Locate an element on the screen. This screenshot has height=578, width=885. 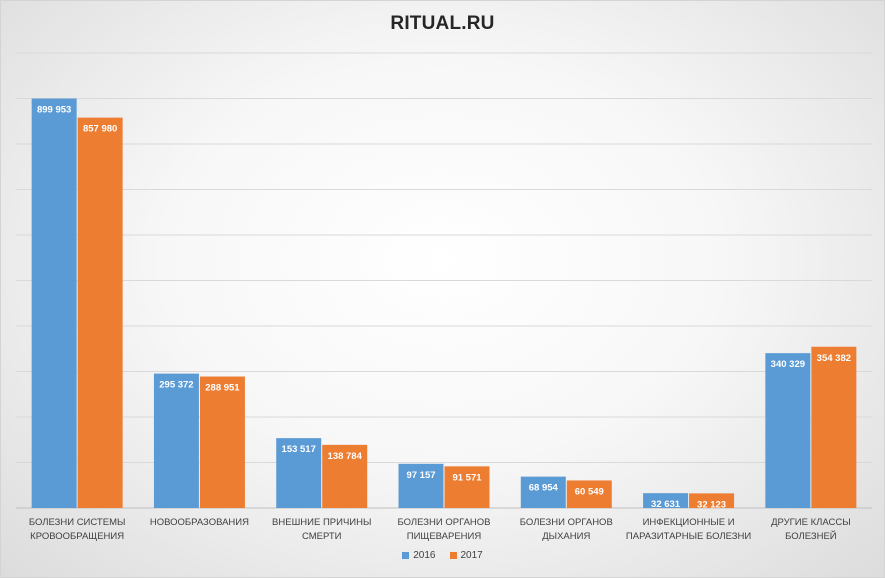
category-label: СМЕРТИ is located at coordinates (322, 536).